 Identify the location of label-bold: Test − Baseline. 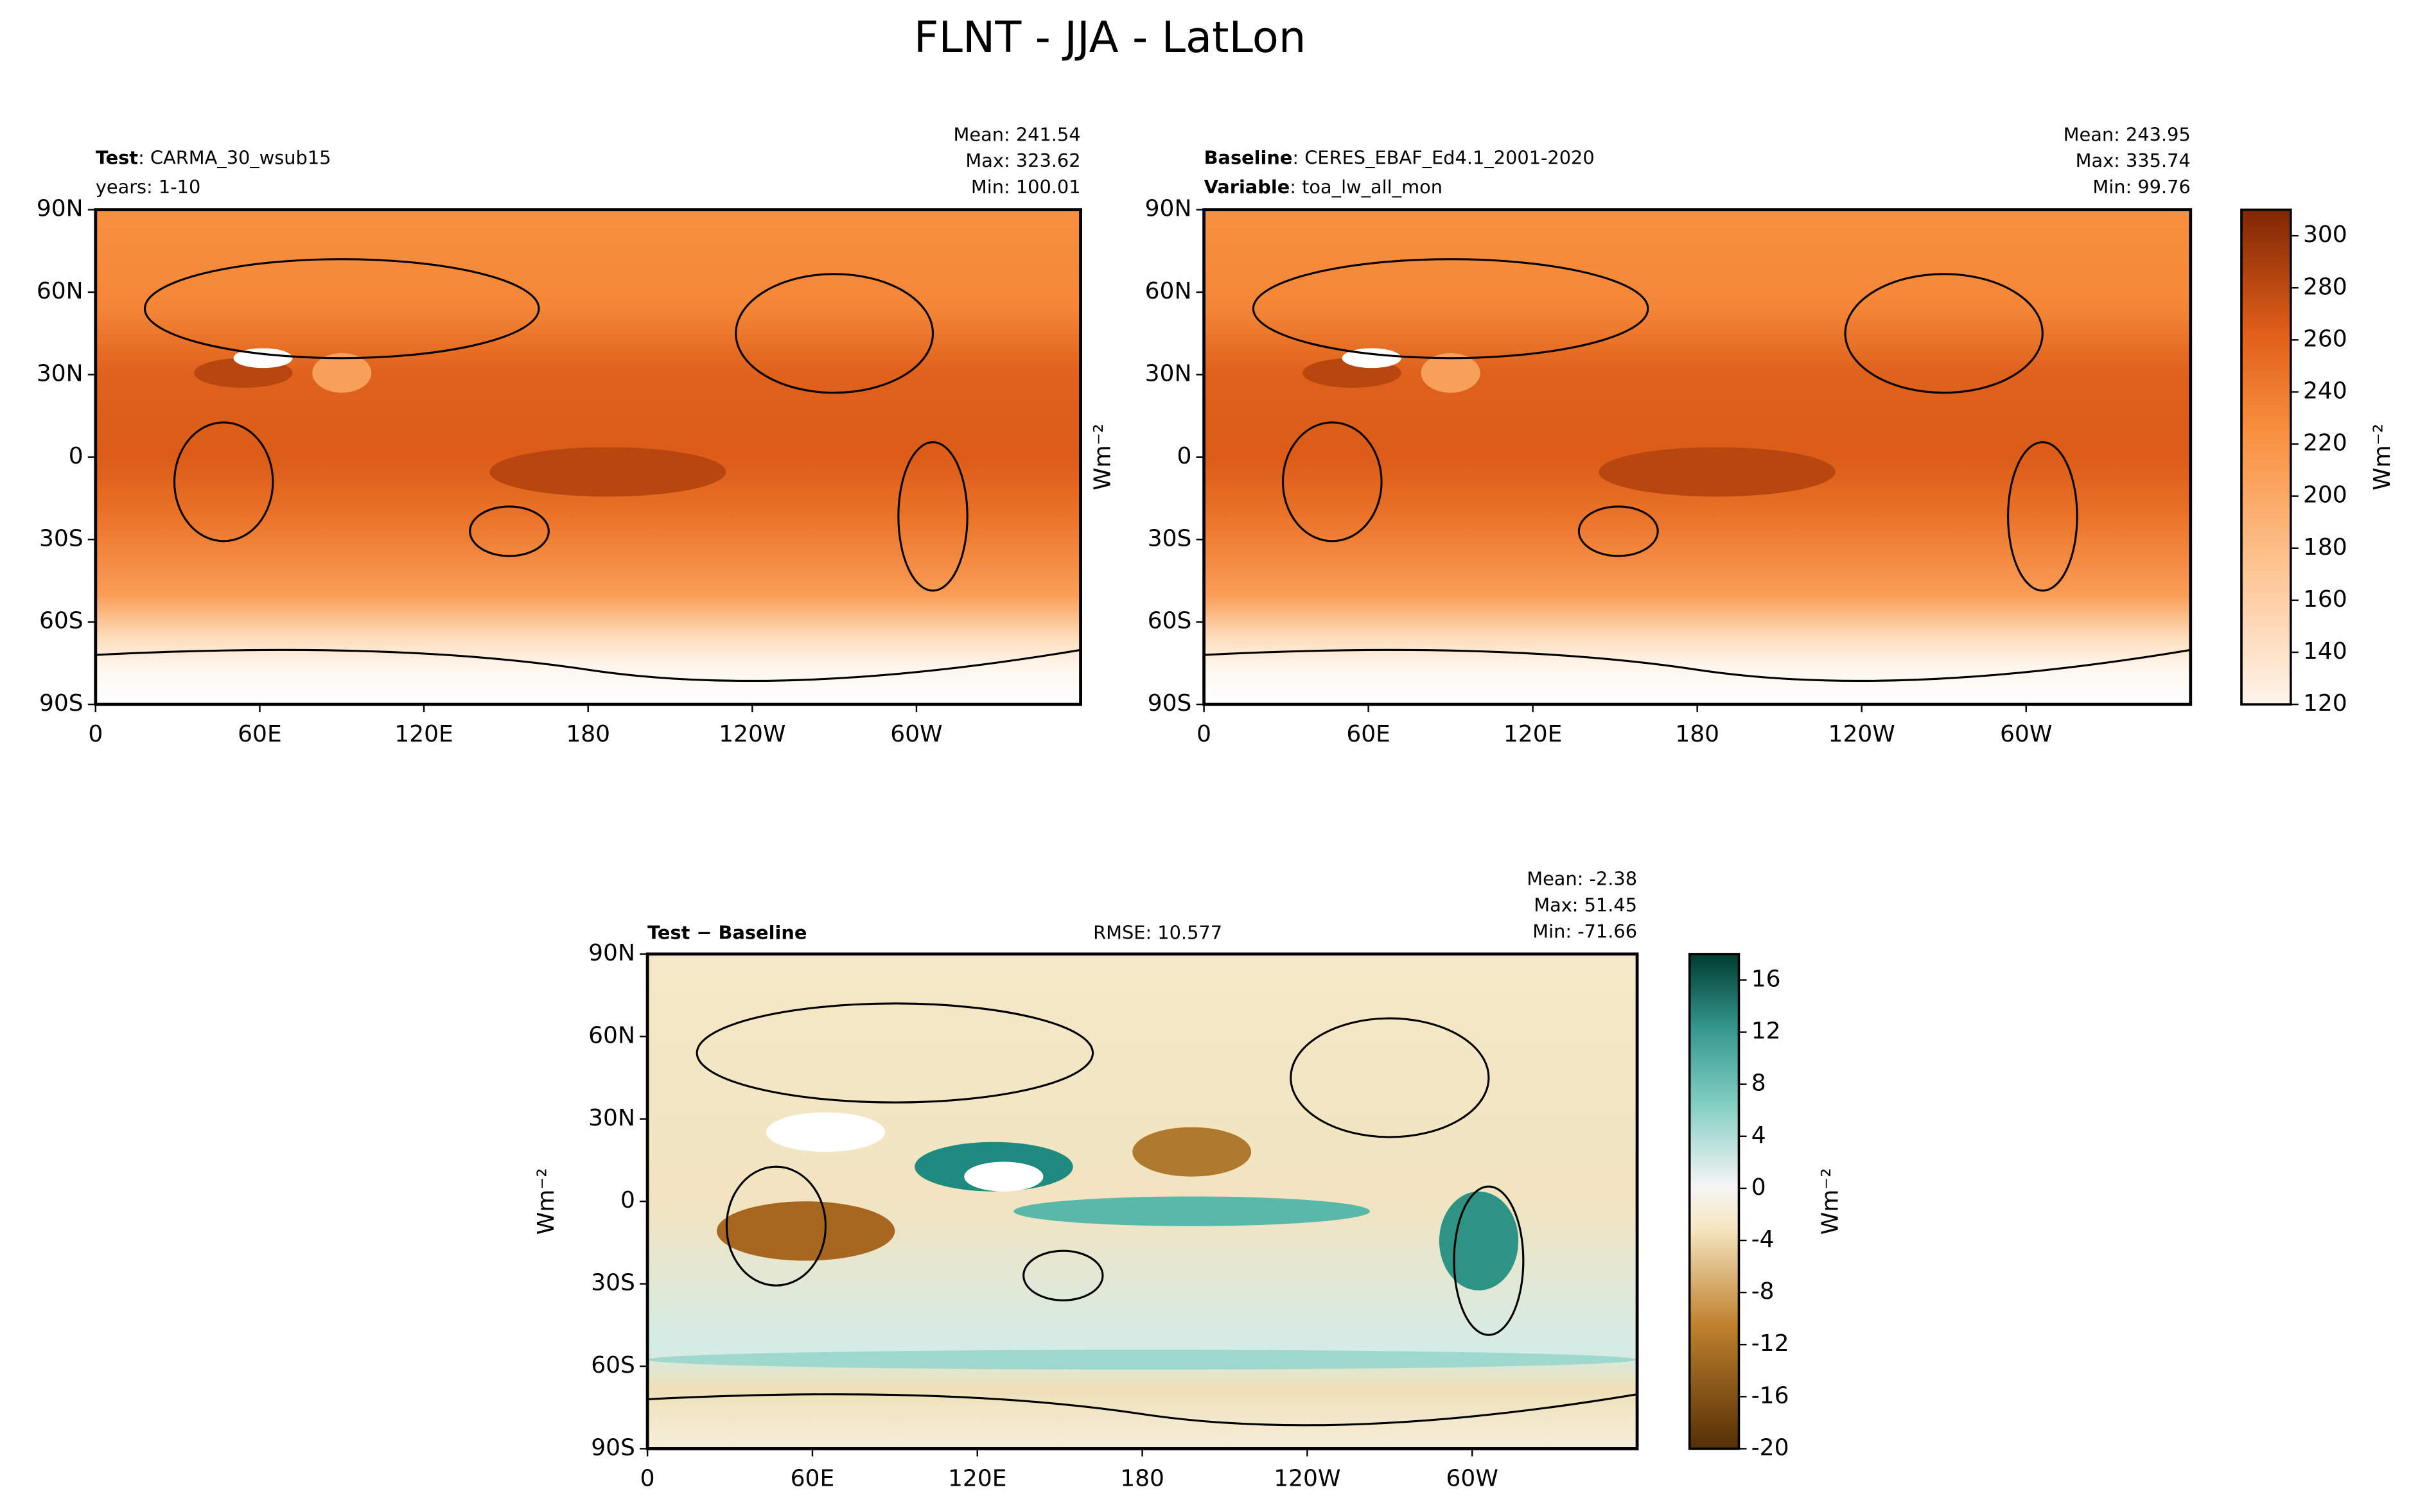
(727, 933).